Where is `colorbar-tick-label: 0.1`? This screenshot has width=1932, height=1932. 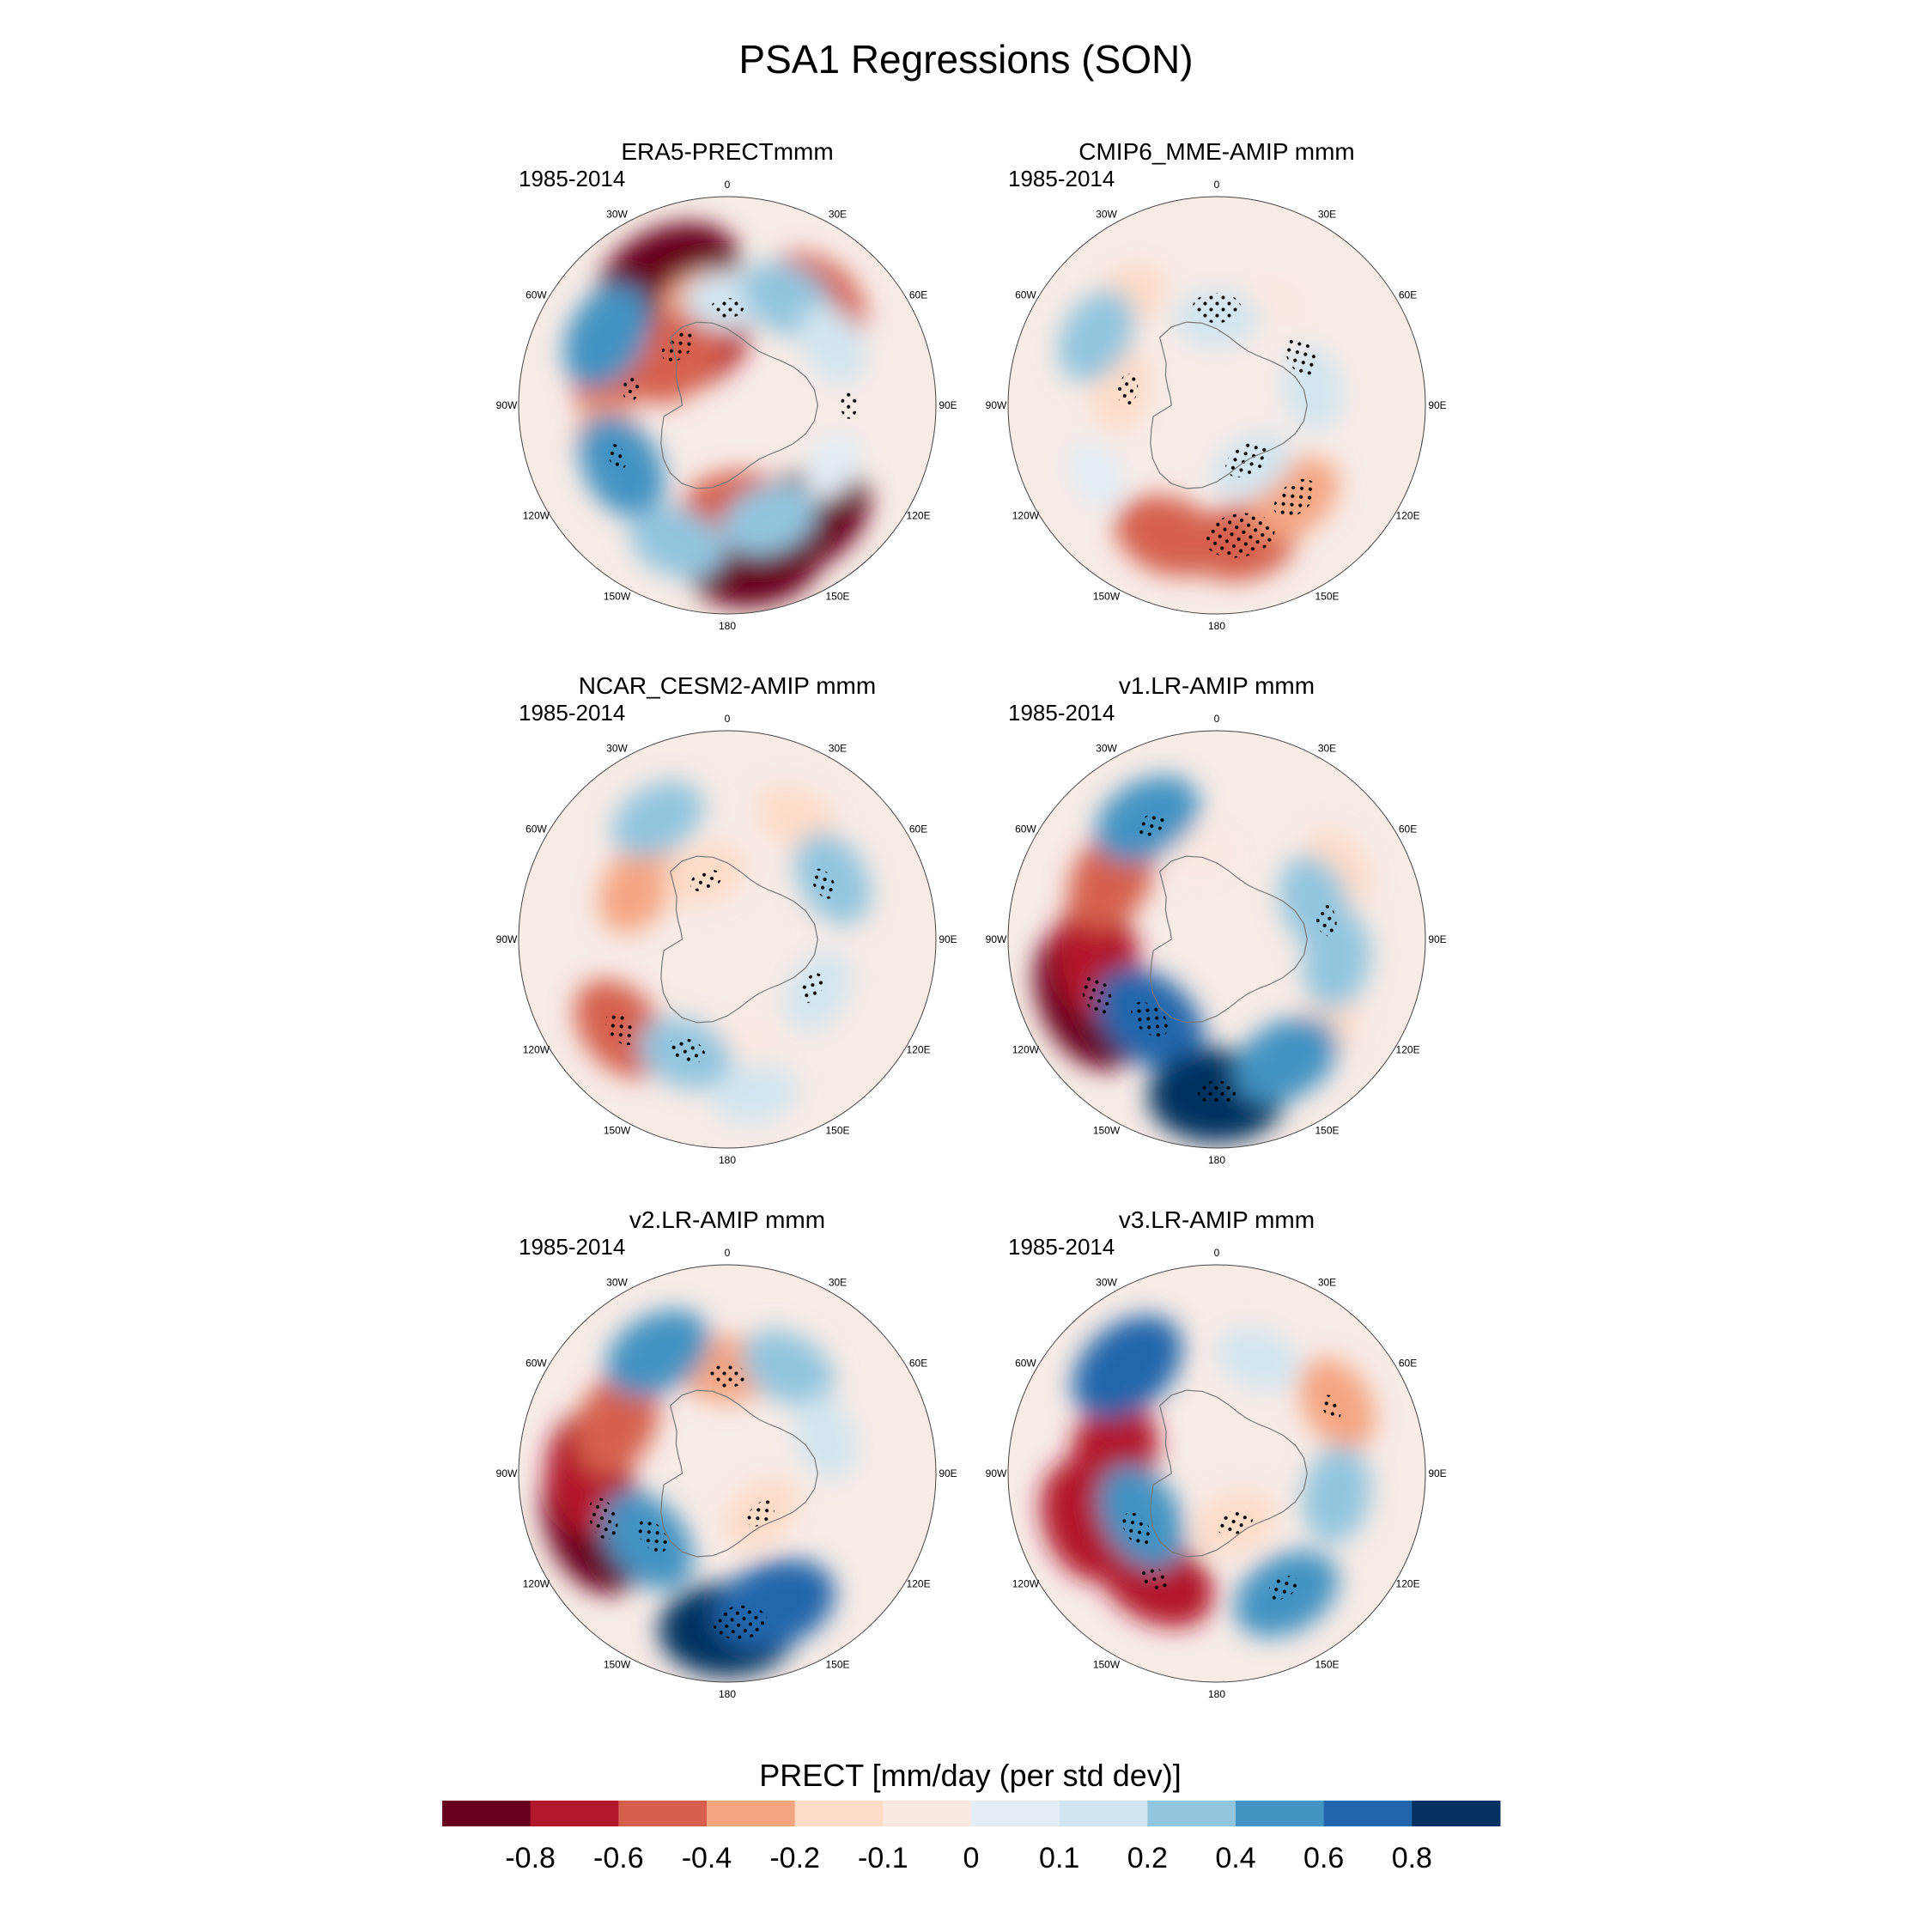
colorbar-tick-label: 0.1 is located at coordinates (1059, 1858).